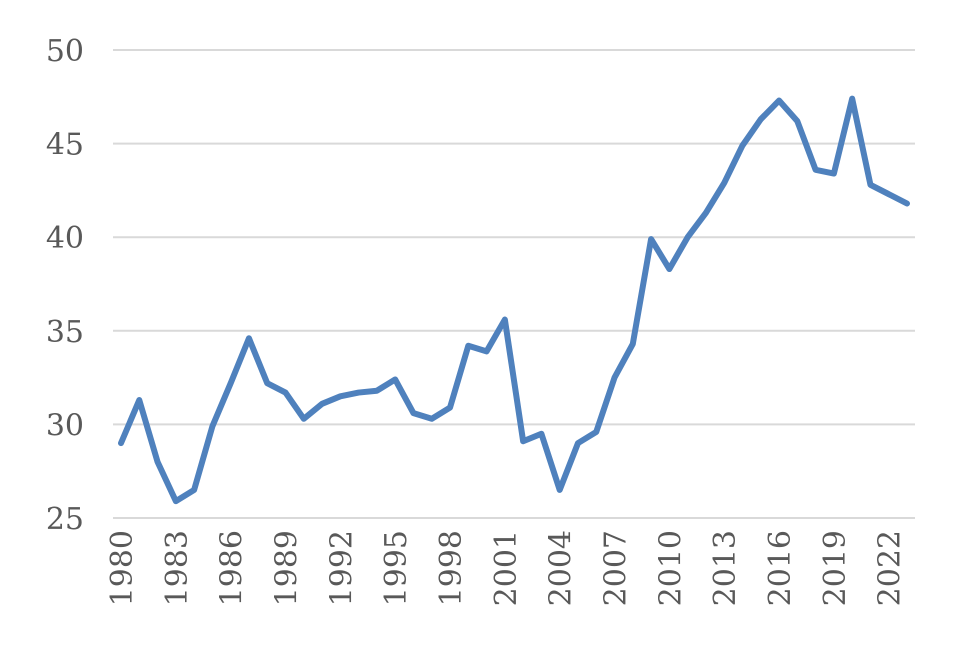 The width and height of the screenshot is (965, 666). I want to click on x-tick-label: 2001, so click(506, 568).